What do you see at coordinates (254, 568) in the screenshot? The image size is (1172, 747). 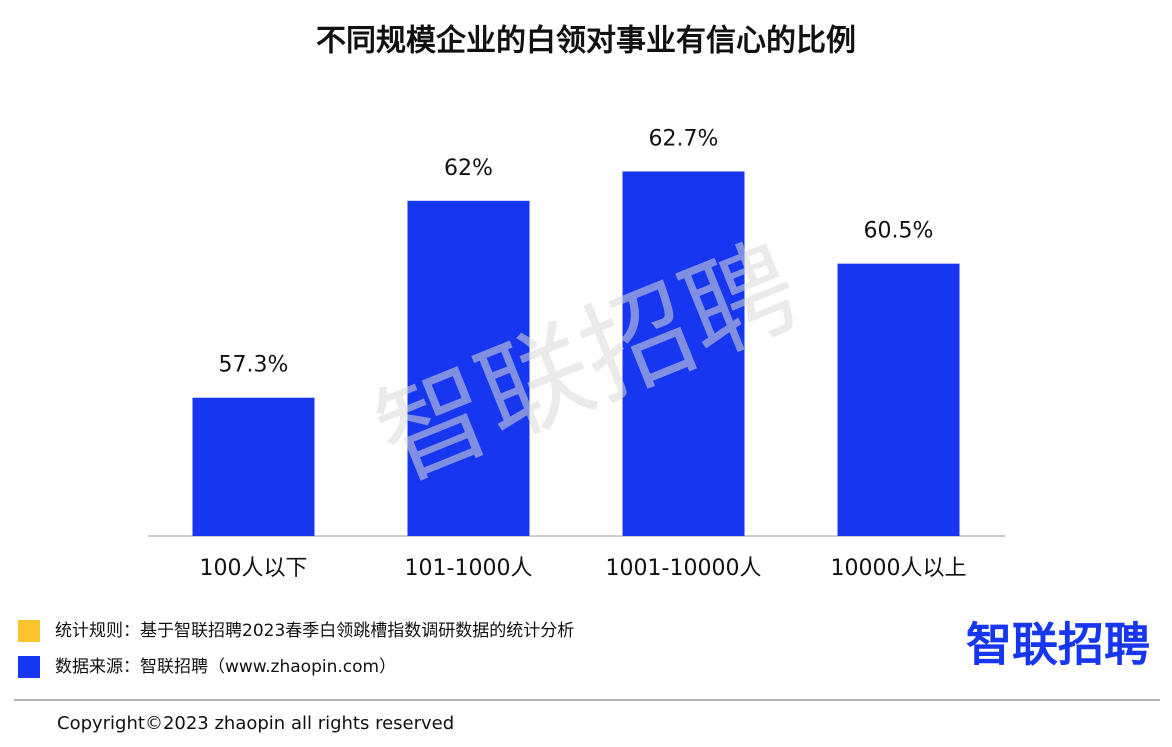 I see `x-tick-label: 100人以下` at bounding box center [254, 568].